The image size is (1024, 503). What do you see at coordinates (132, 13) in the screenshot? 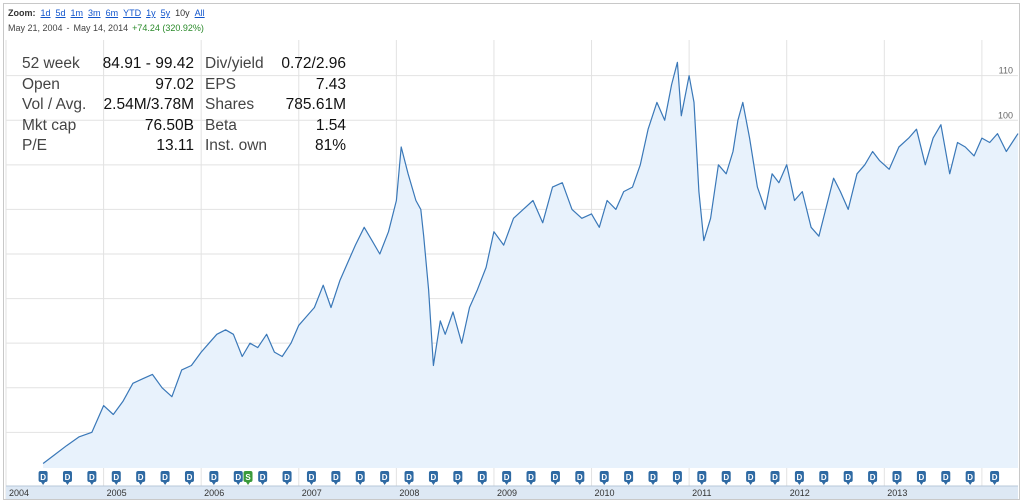
I see `zoom-ytd-link: YTD` at bounding box center [132, 13].